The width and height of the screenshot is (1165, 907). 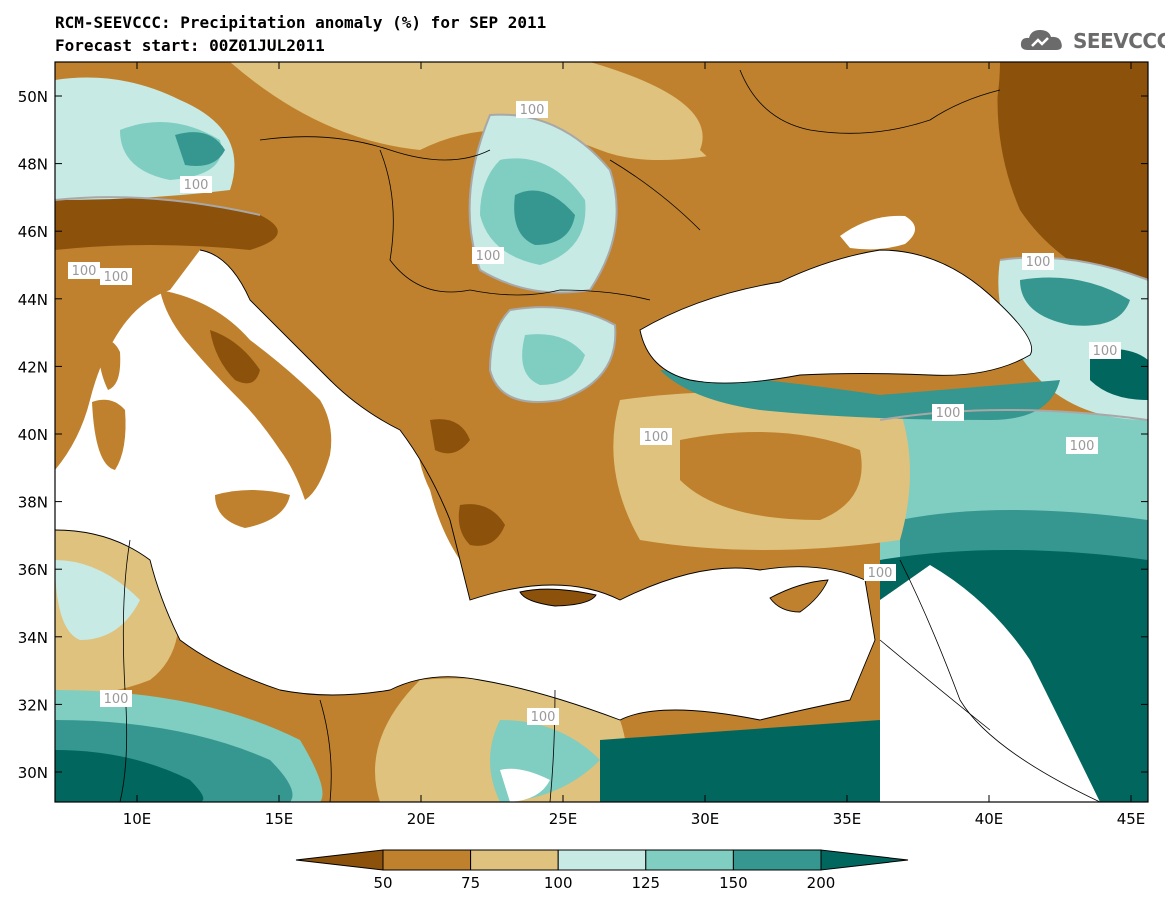 I want to click on lat-label: 38N, so click(x=33, y=503).